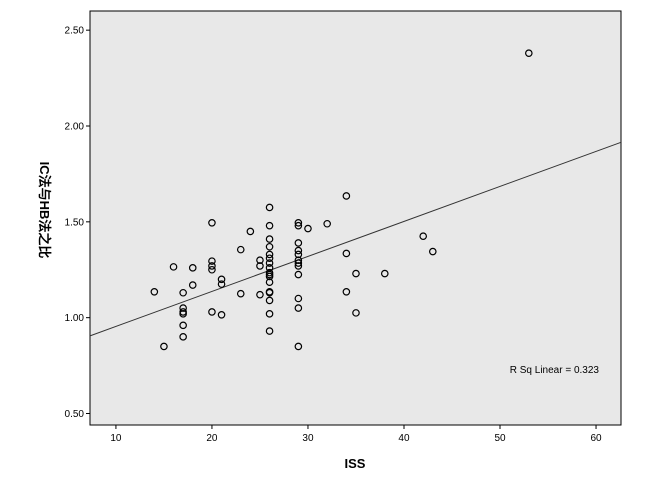  I want to click on y-tick-label: 2.00, so click(75, 127).